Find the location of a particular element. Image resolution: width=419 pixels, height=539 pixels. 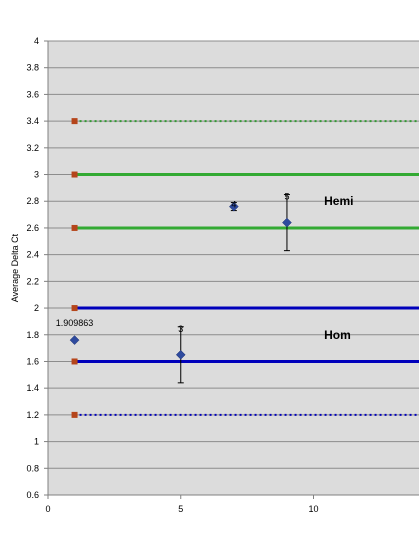

y-tick-label: 2.6 is located at coordinates (32, 228).